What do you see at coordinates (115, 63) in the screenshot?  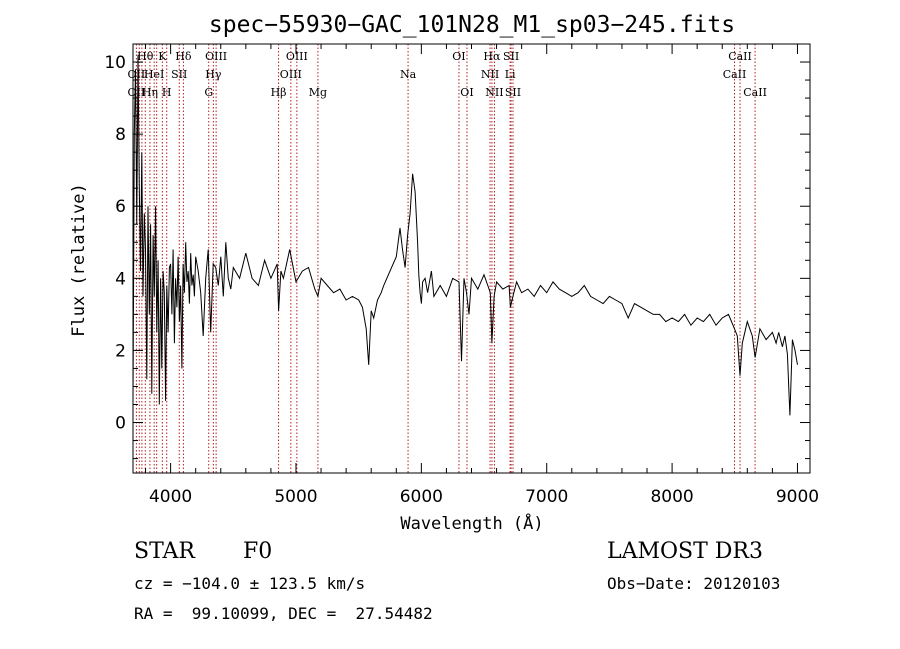 I see `y-tick-label: 10` at bounding box center [115, 63].